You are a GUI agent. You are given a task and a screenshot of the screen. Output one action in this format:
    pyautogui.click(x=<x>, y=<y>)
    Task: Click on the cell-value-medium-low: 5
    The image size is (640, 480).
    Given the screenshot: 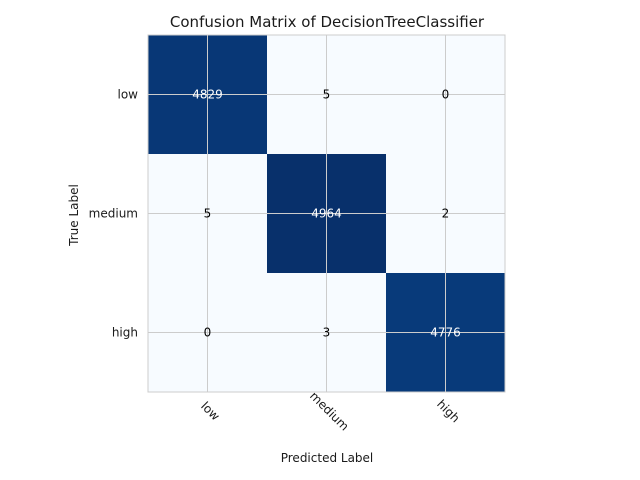 What is the action you would take?
    pyautogui.click(x=208, y=214)
    